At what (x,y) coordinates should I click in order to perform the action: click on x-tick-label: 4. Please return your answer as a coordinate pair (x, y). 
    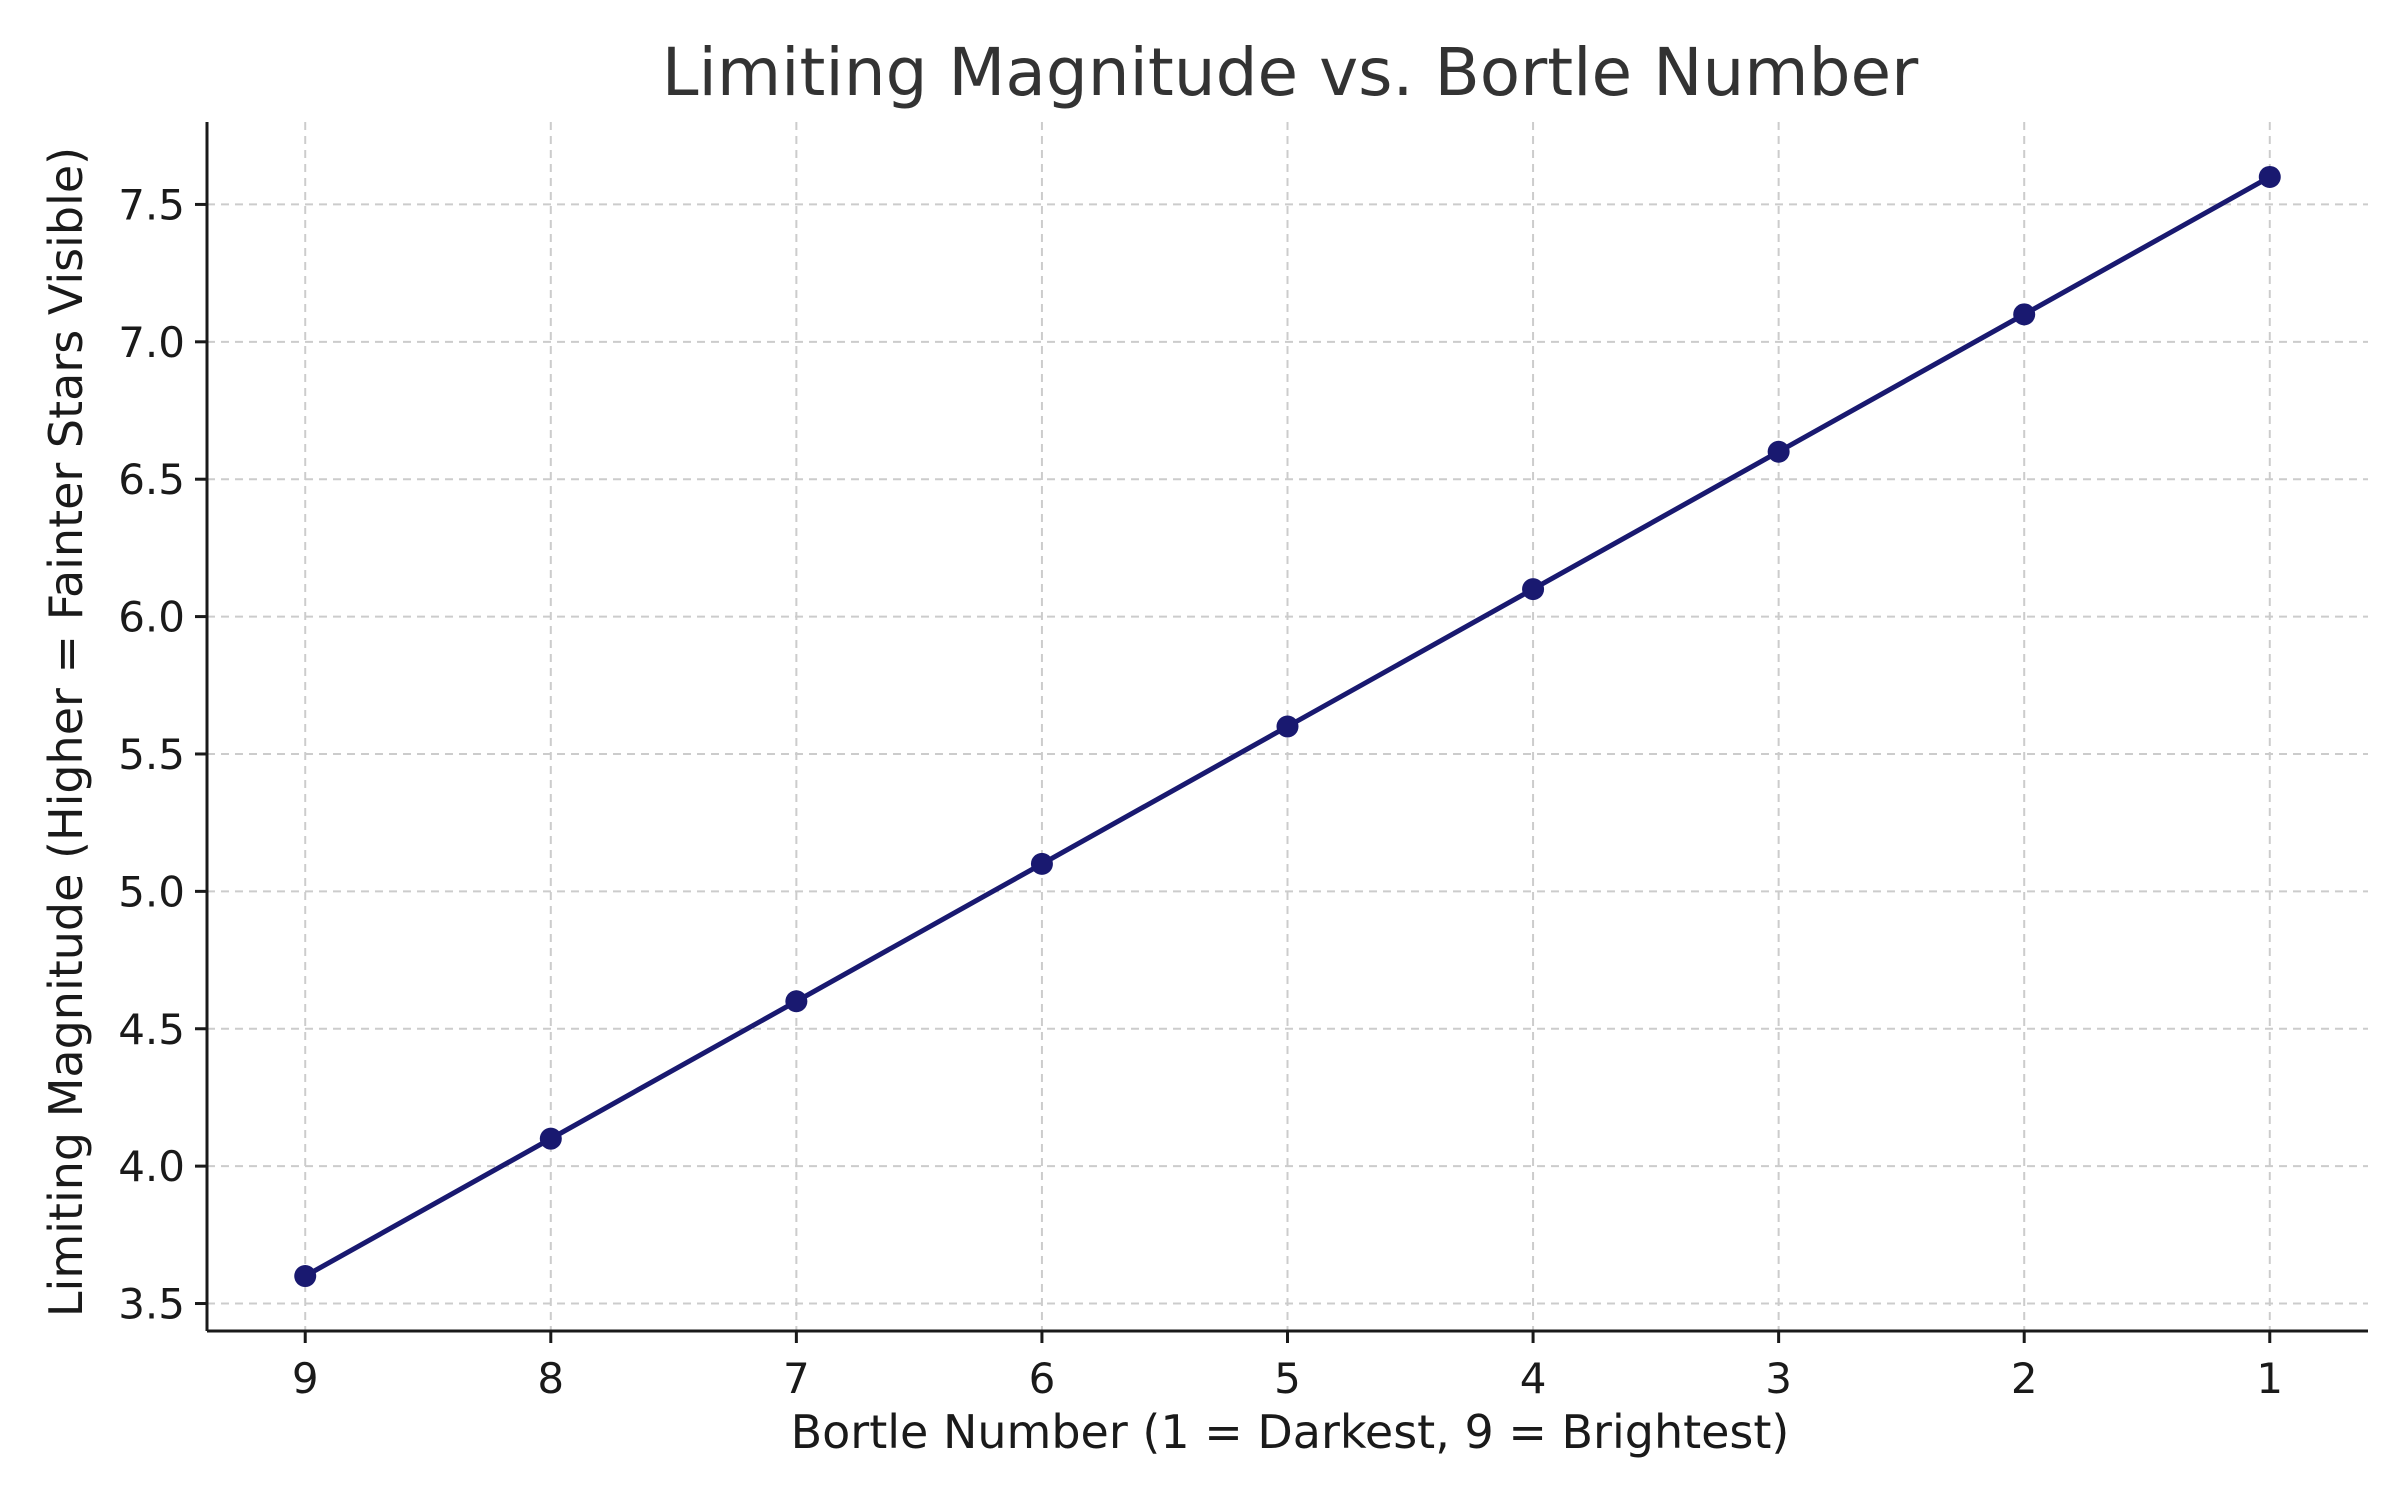
    Looking at the image, I should click on (1533, 1378).